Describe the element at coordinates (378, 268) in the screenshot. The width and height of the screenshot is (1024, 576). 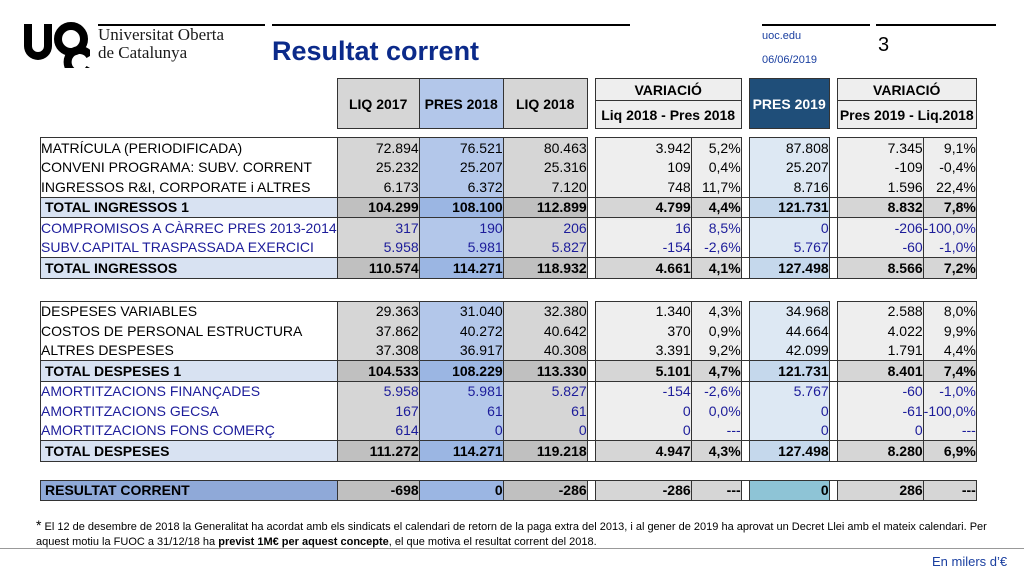
I see `cell-liq17: 110.574` at that location.